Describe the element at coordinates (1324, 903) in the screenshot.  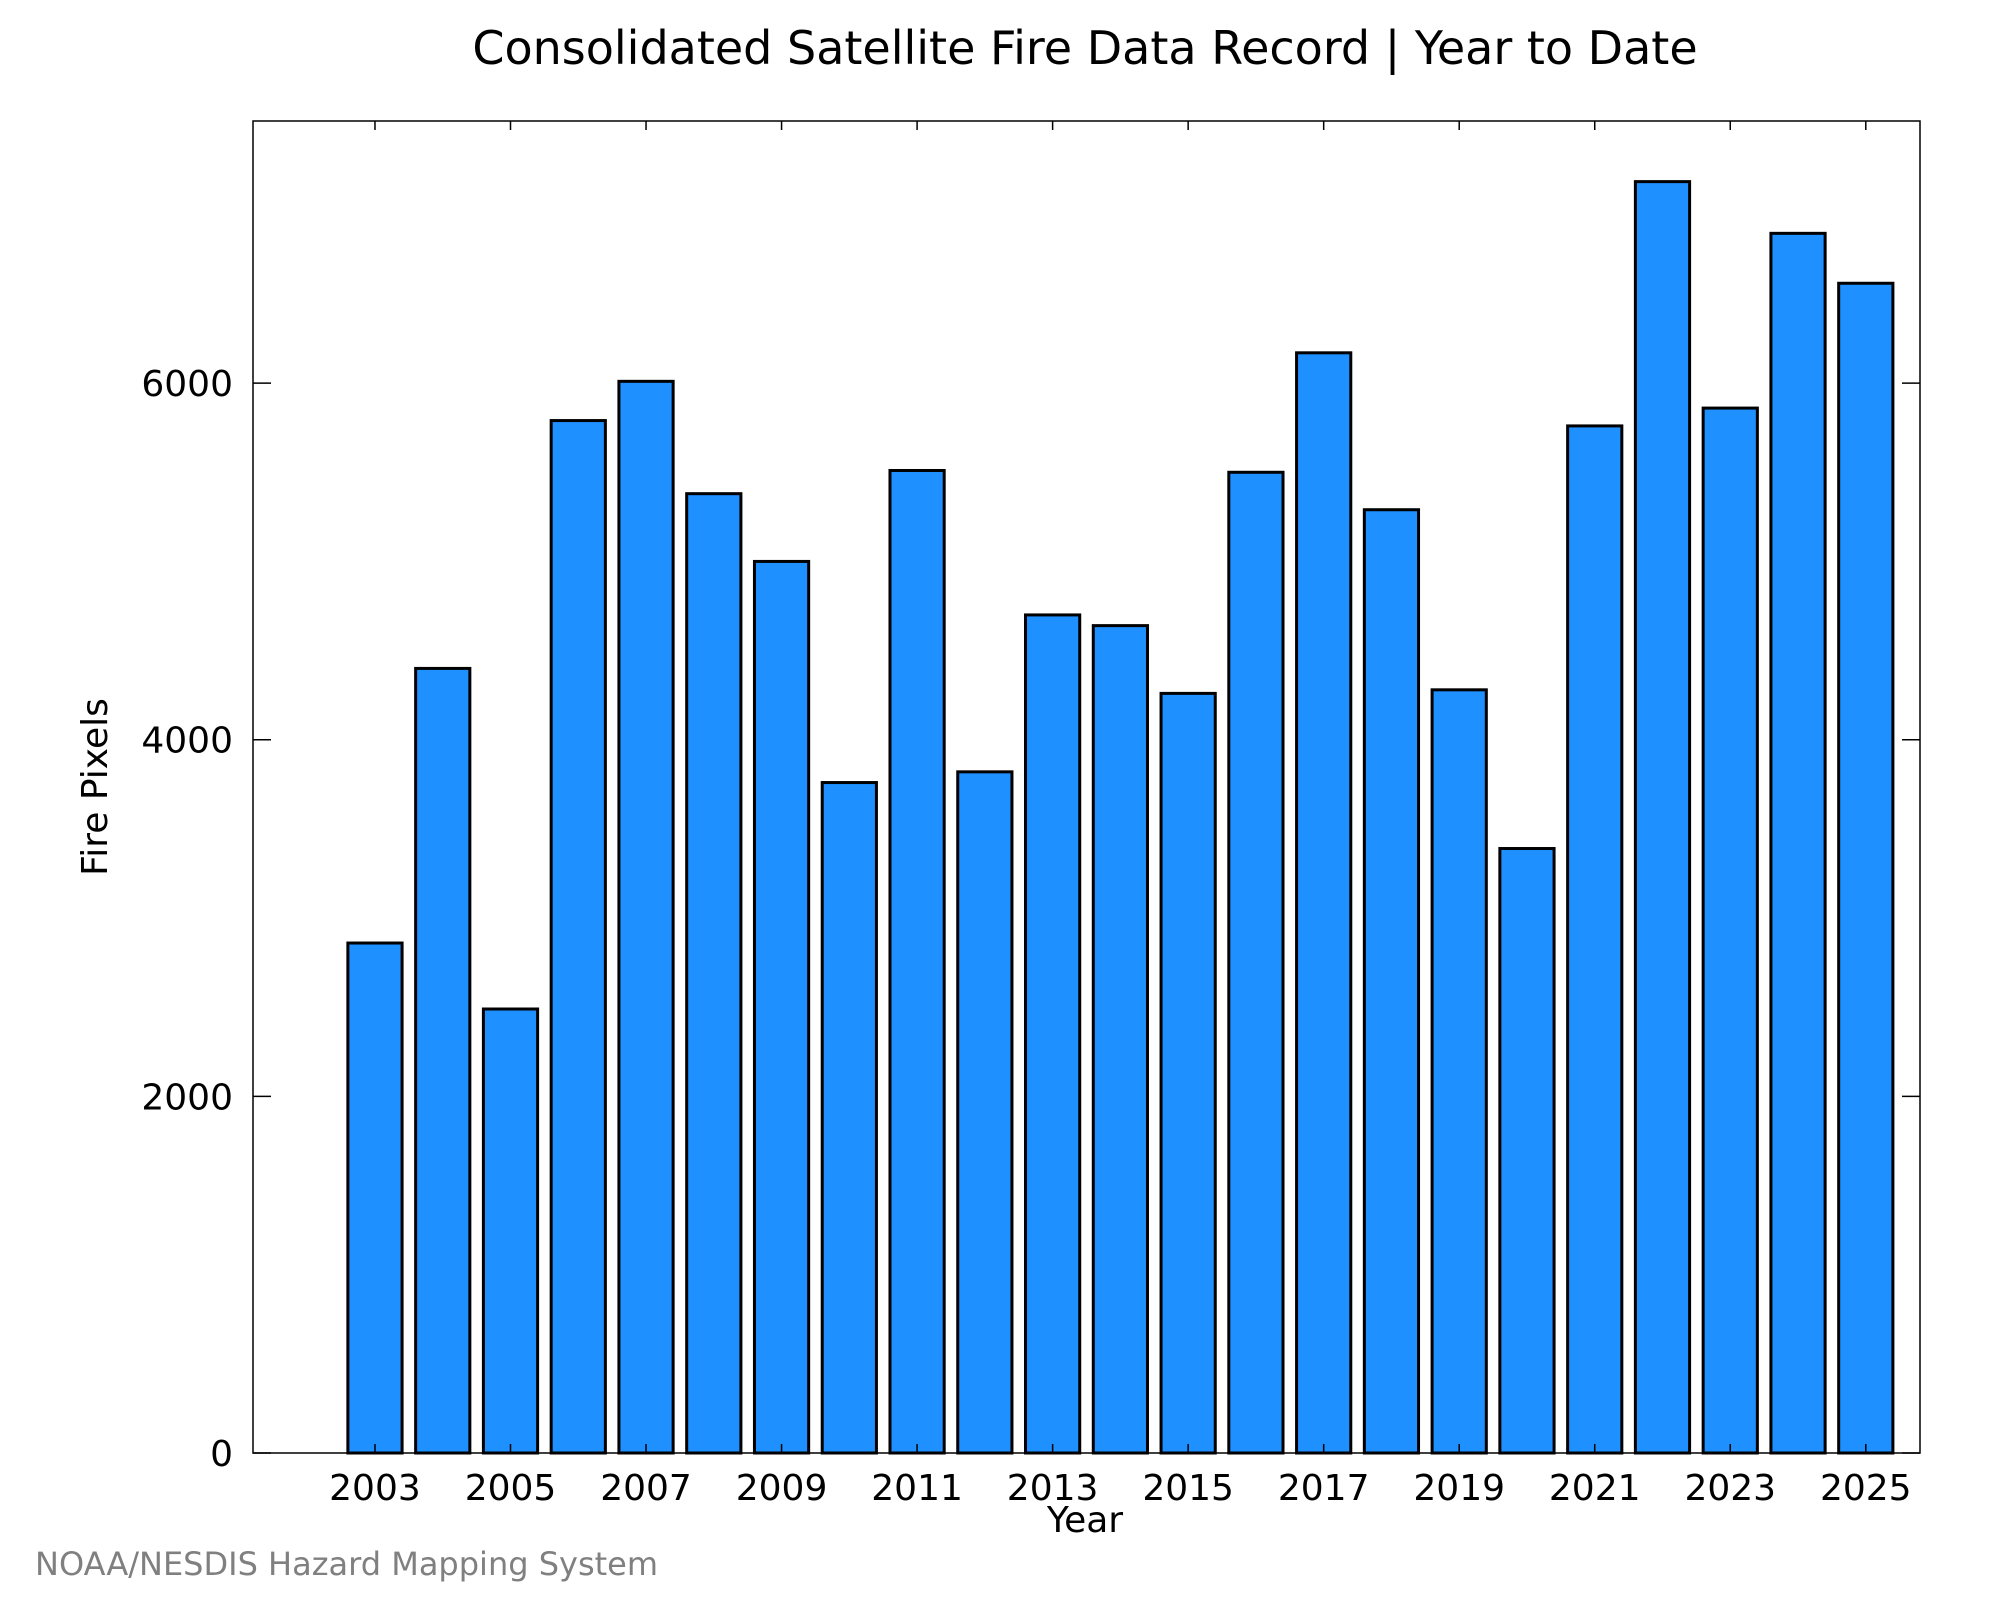
I see `bar-2017` at that location.